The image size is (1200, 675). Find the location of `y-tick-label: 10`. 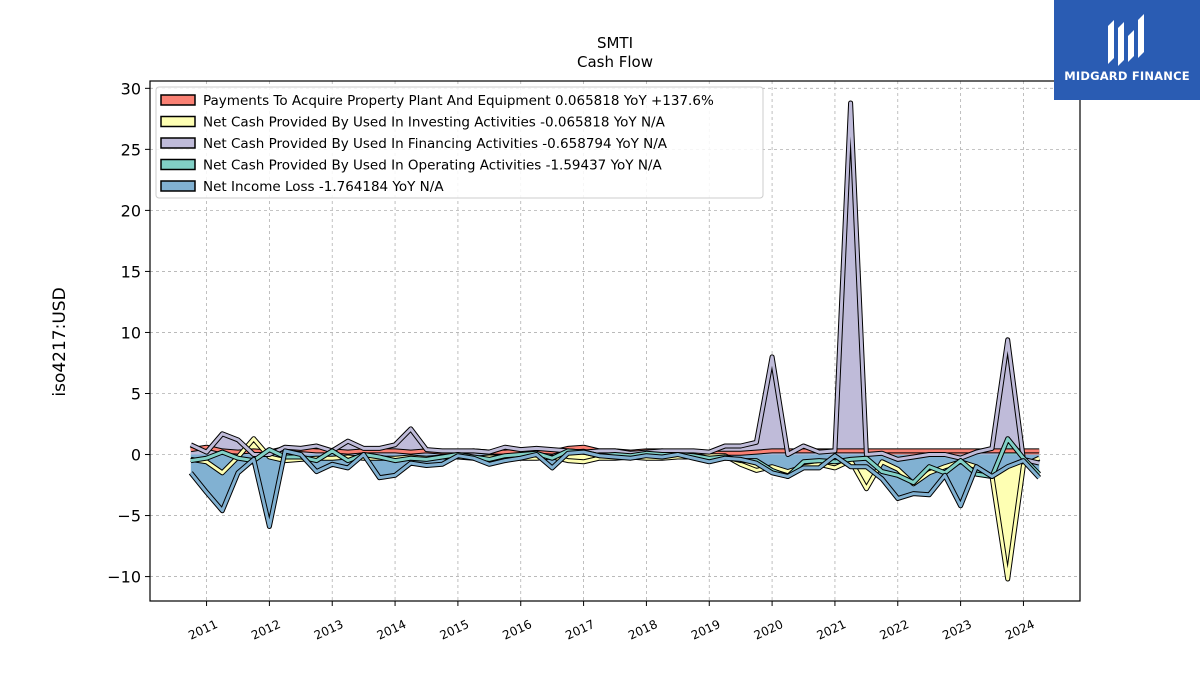

y-tick-label: 10 is located at coordinates (131, 332).